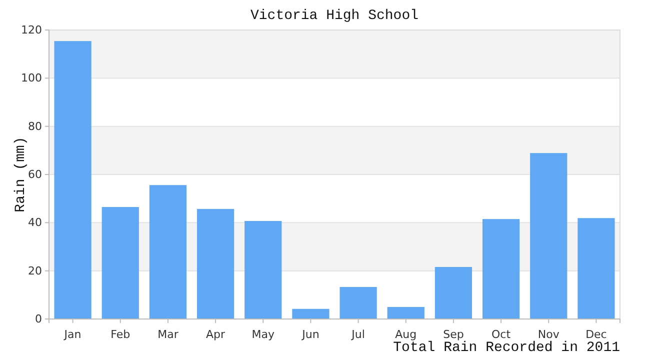 The image size is (650, 360). I want to click on x-tick-label: Mar, so click(168, 335).